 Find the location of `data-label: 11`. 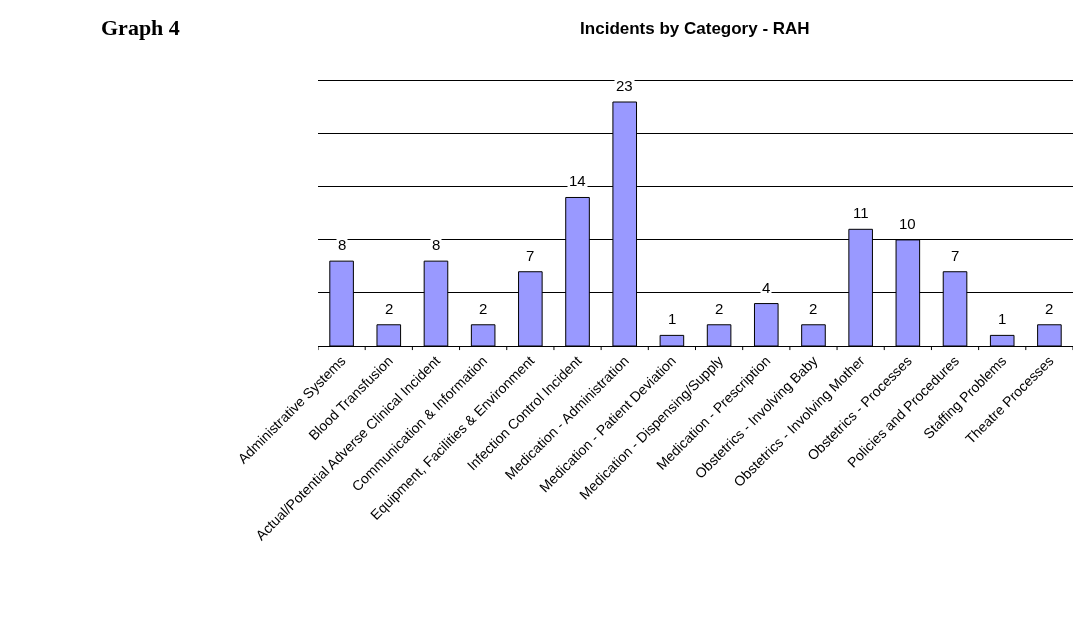

data-label: 11 is located at coordinates (861, 212).